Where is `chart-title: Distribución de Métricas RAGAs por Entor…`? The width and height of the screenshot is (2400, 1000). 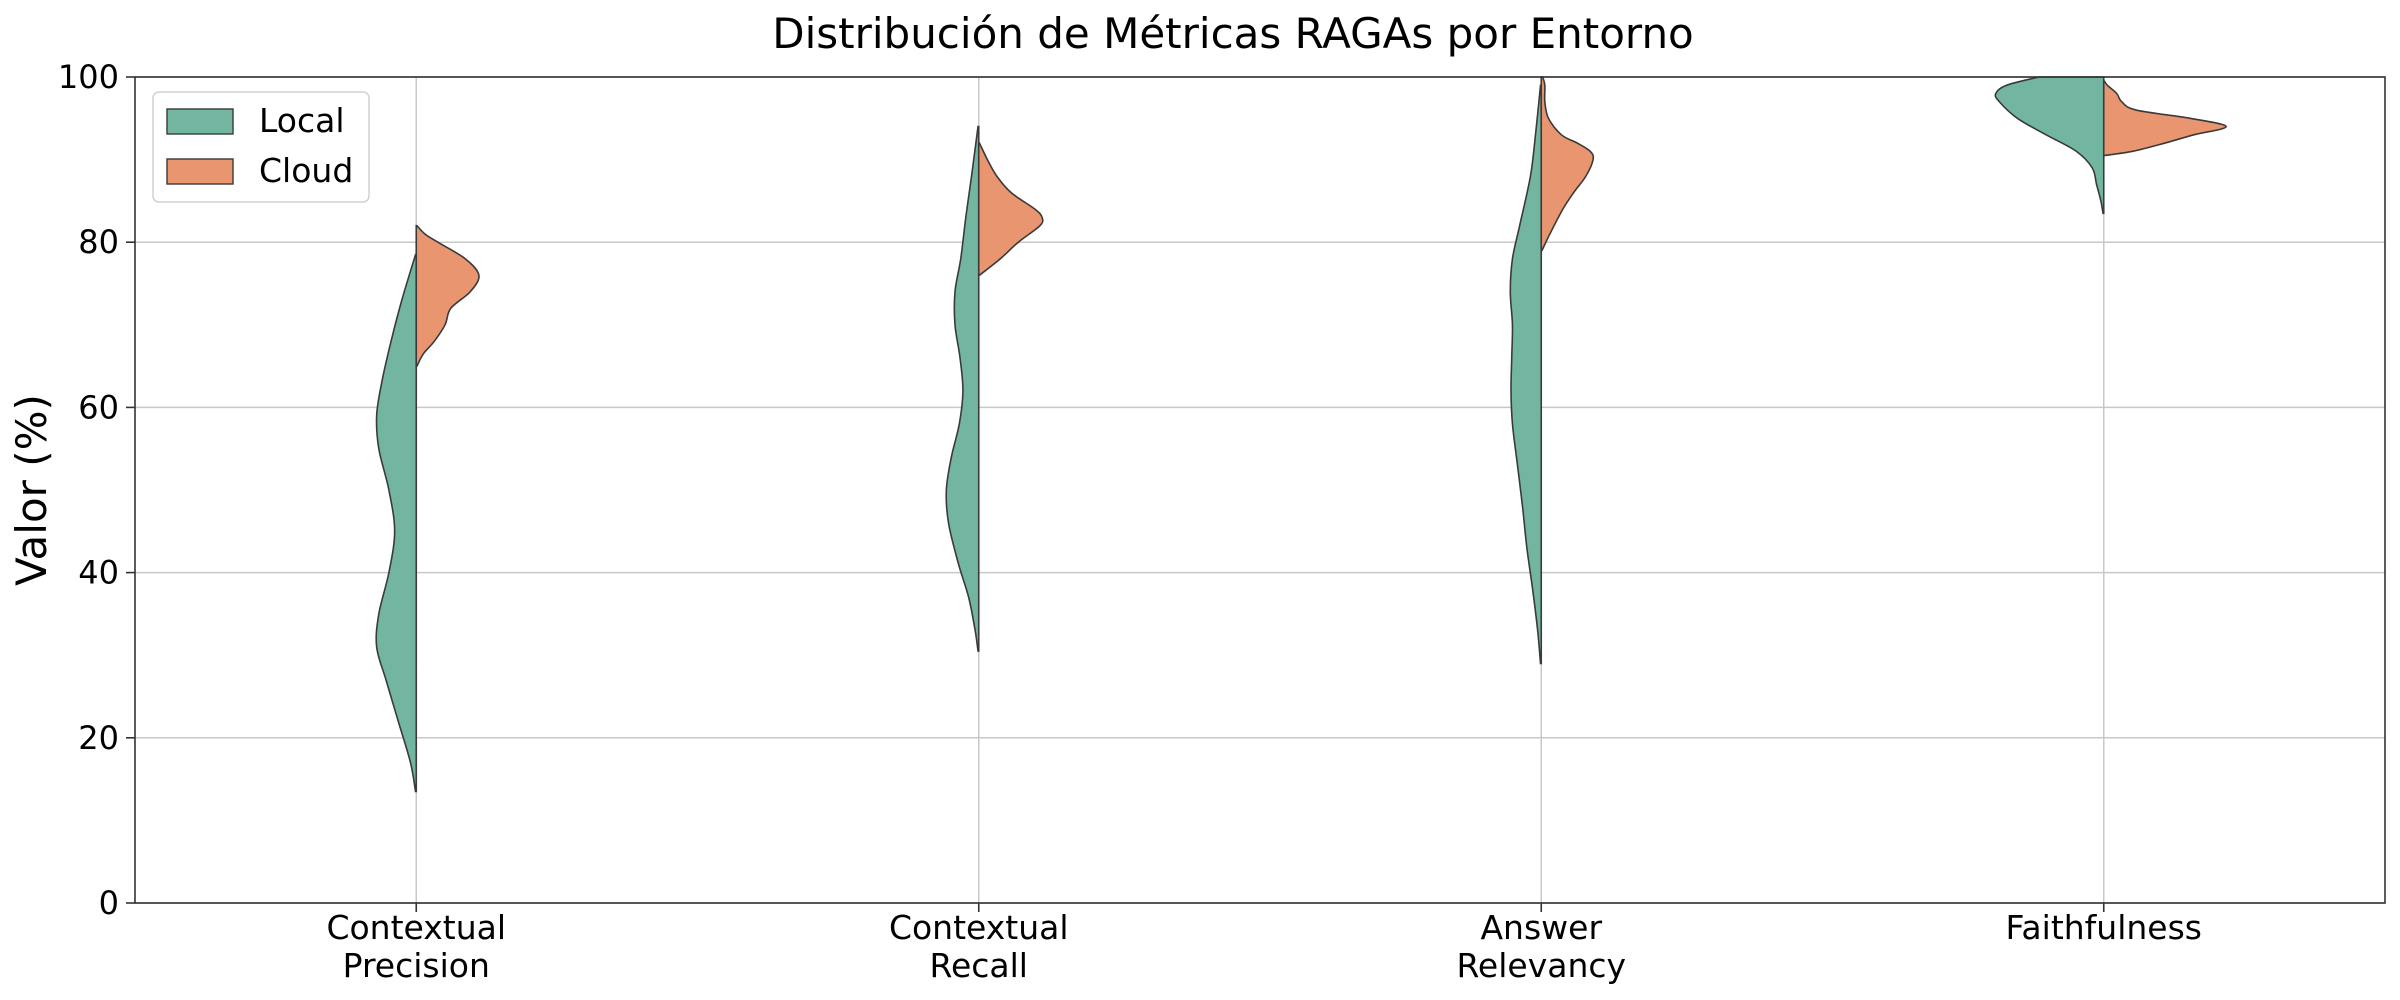
chart-title: Distribución de Métricas RAGAs por Entor… is located at coordinates (1233, 33).